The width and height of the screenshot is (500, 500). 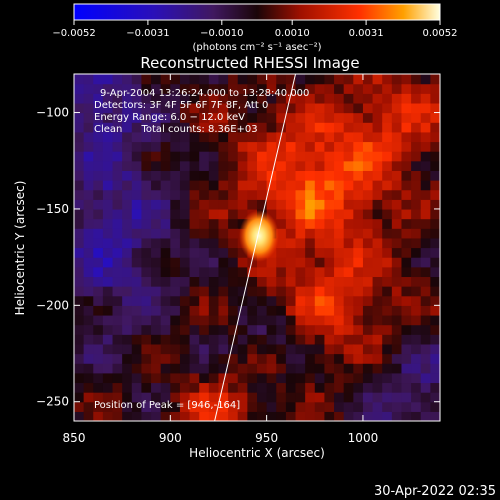 I want to click on annotation-clean-counts: Clean Total counts: 8.36E+03, so click(x=176, y=129).